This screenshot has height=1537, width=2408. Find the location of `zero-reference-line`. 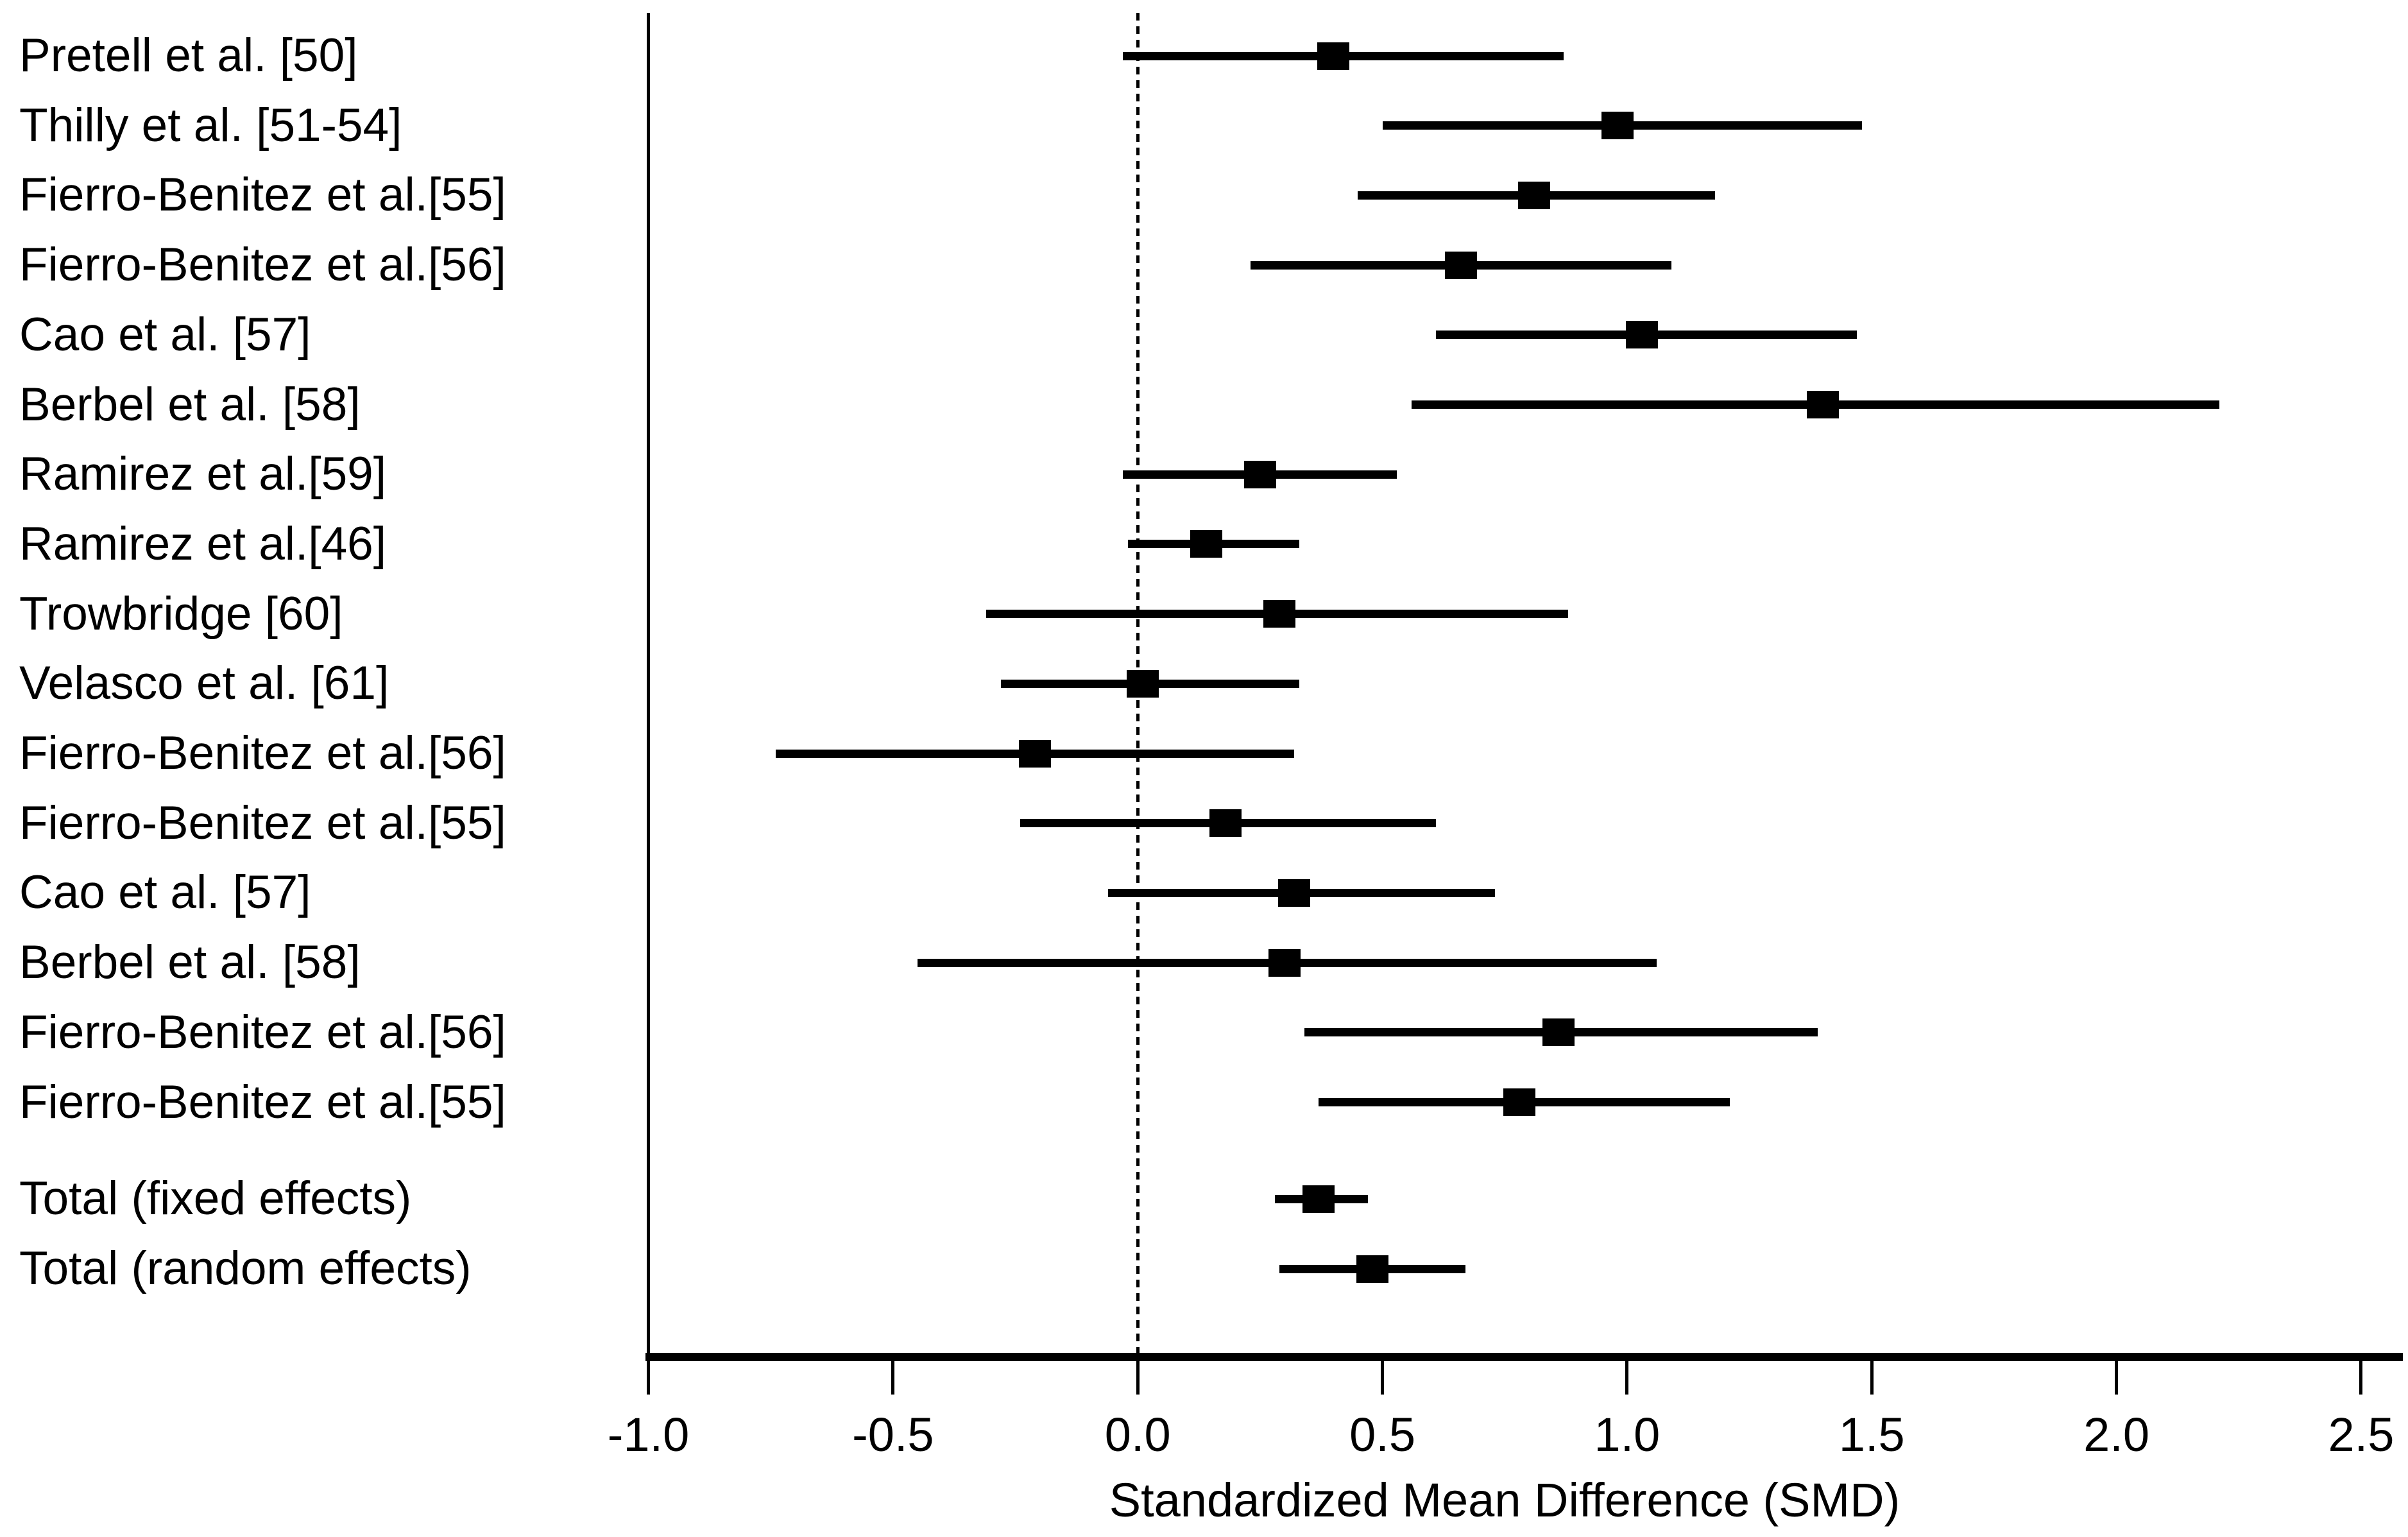

zero-reference-line is located at coordinates (1138, 683).